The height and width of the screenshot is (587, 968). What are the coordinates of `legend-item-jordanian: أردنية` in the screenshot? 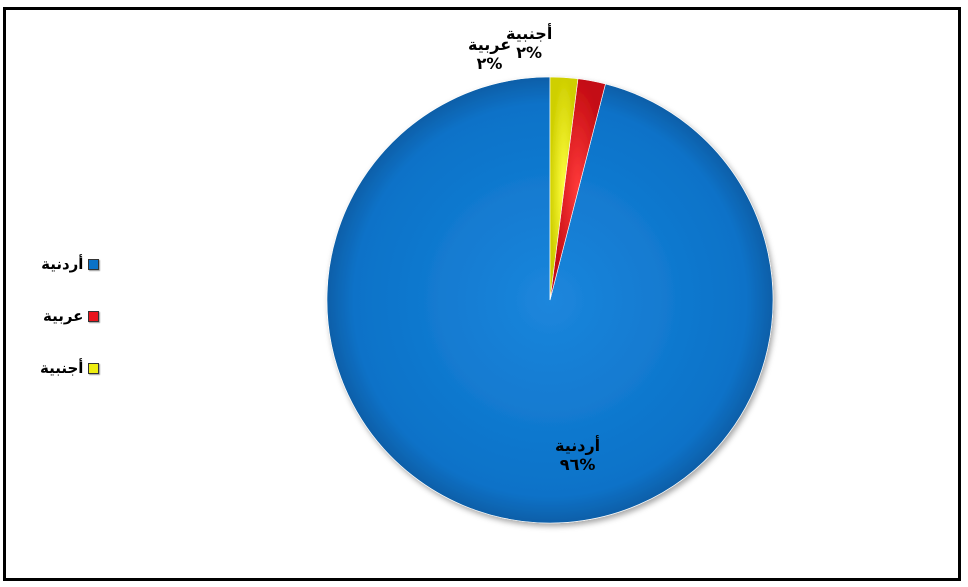 It's located at (70, 264).